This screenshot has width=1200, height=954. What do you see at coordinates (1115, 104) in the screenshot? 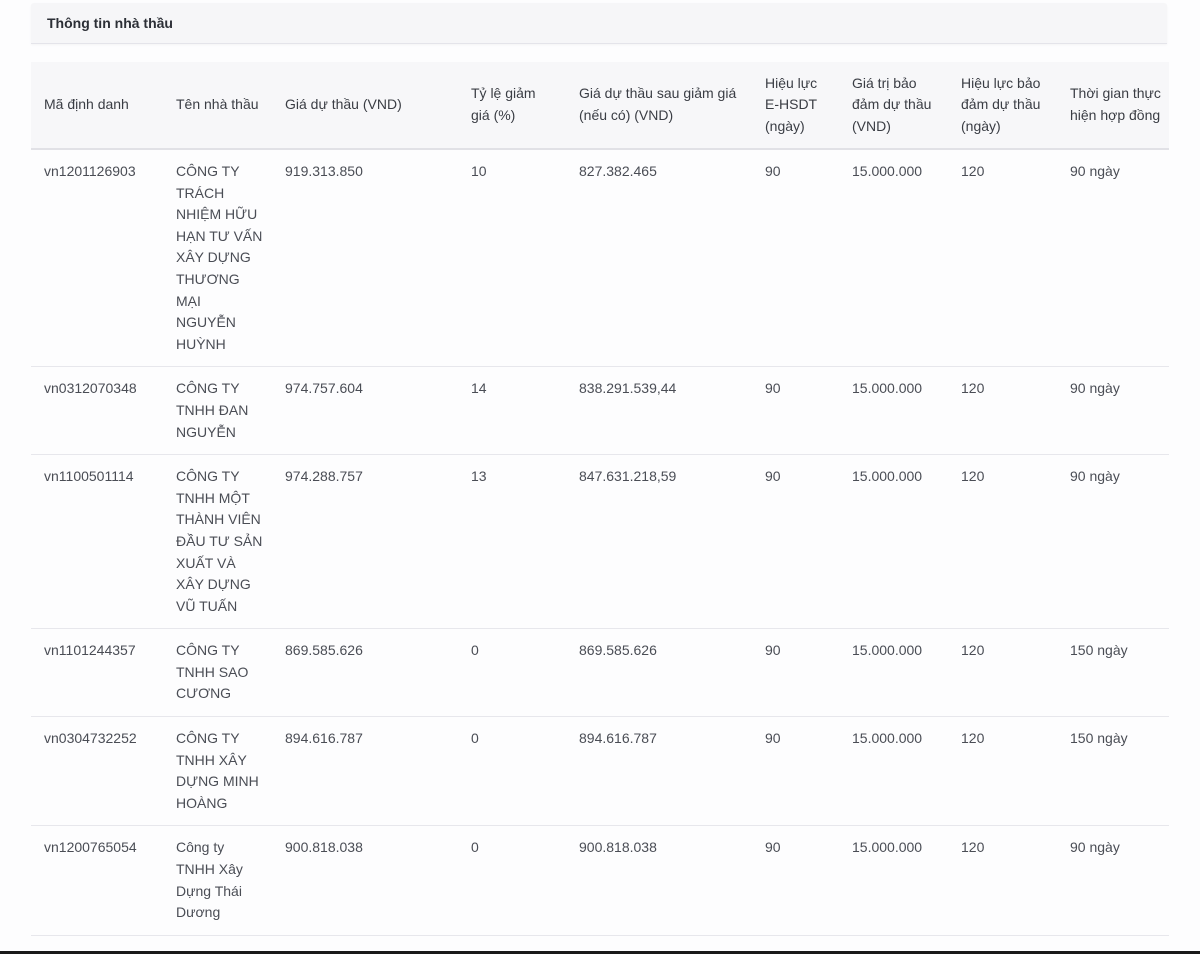
I see `column-header-contract-duration: Thời gian thực hiện hợp đồng` at bounding box center [1115, 104].